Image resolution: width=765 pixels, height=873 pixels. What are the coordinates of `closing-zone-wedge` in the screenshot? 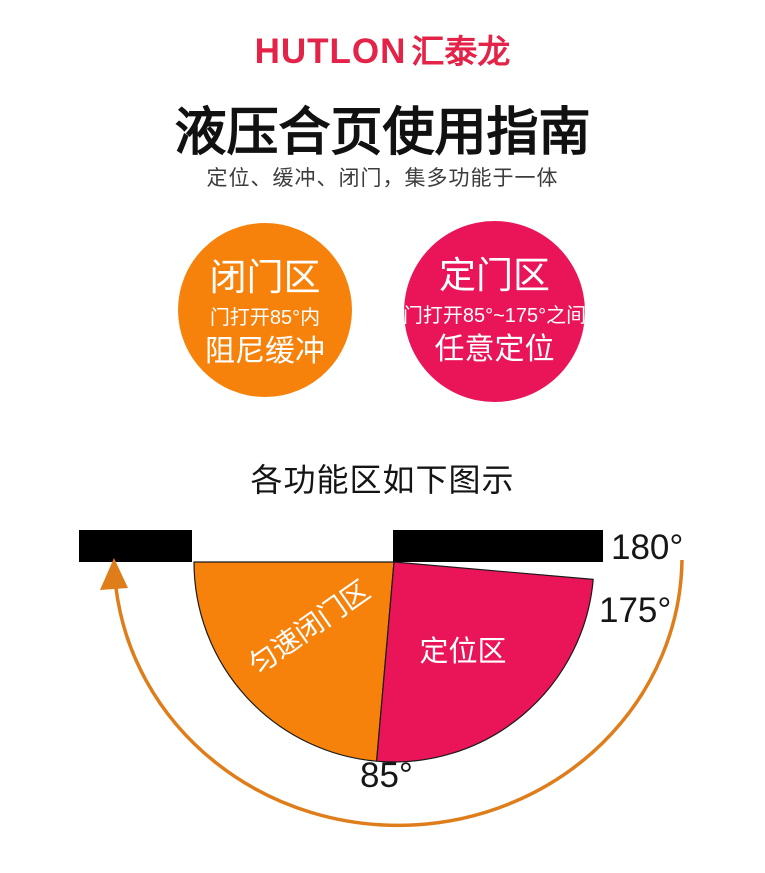 It's located at (294, 661).